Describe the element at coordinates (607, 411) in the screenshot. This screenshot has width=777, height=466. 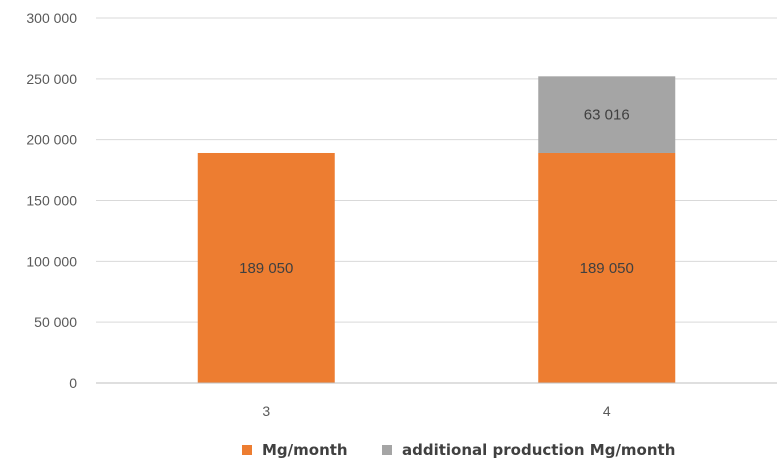
I see `x-tick-label: 4` at that location.